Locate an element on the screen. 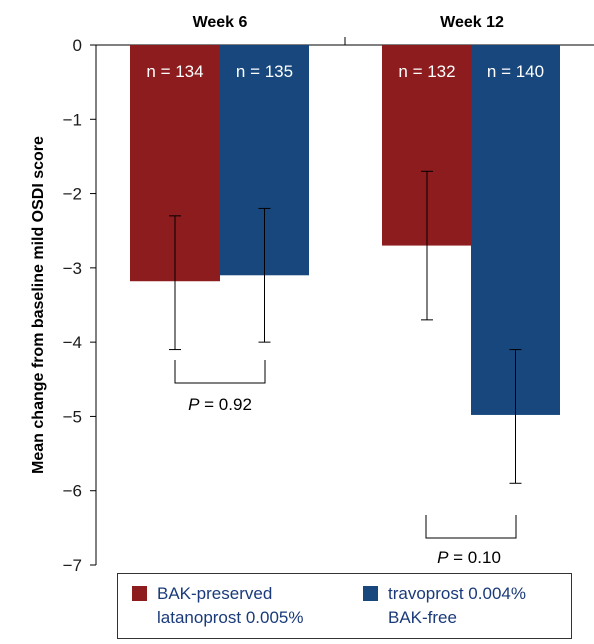  y-tick-label: 0 is located at coordinates (77, 45).